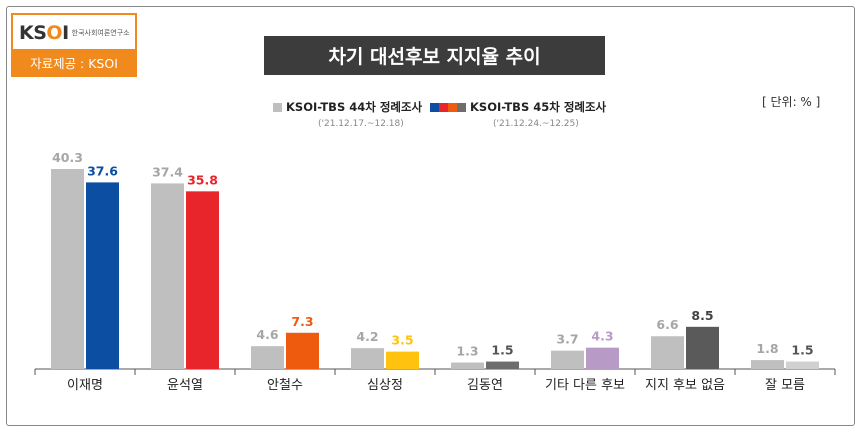 This screenshot has height=434, width=863. Describe the element at coordinates (702, 315) in the screenshot. I see `data-label-45: 8.5` at that location.